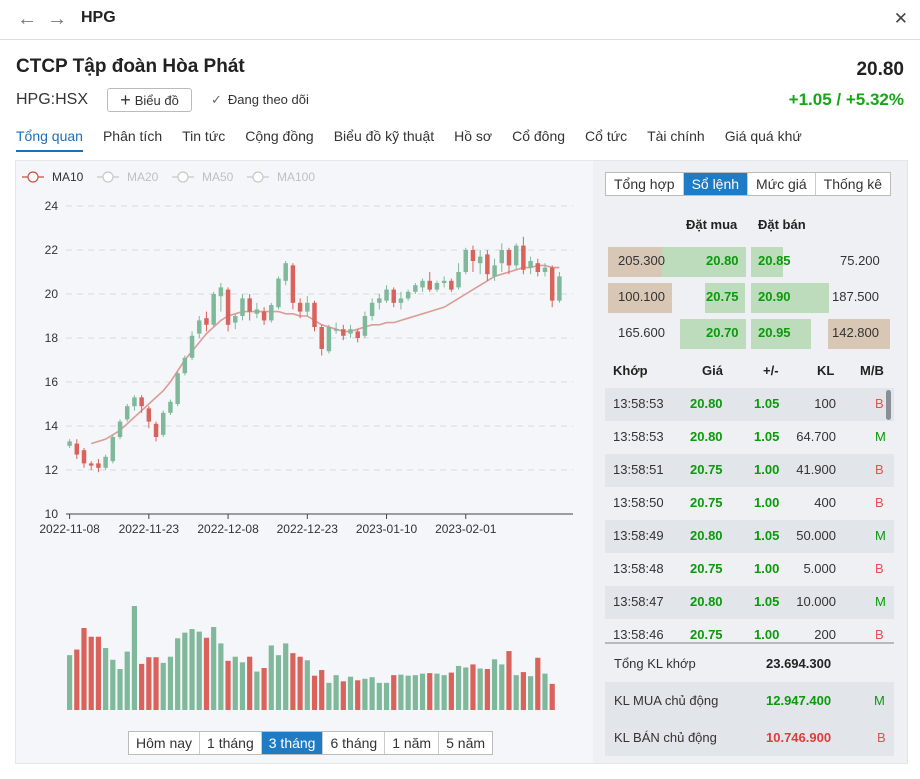 The height and width of the screenshot is (779, 920). I want to click on active-sell-label: KL BÁN chủ động, so click(665, 737).